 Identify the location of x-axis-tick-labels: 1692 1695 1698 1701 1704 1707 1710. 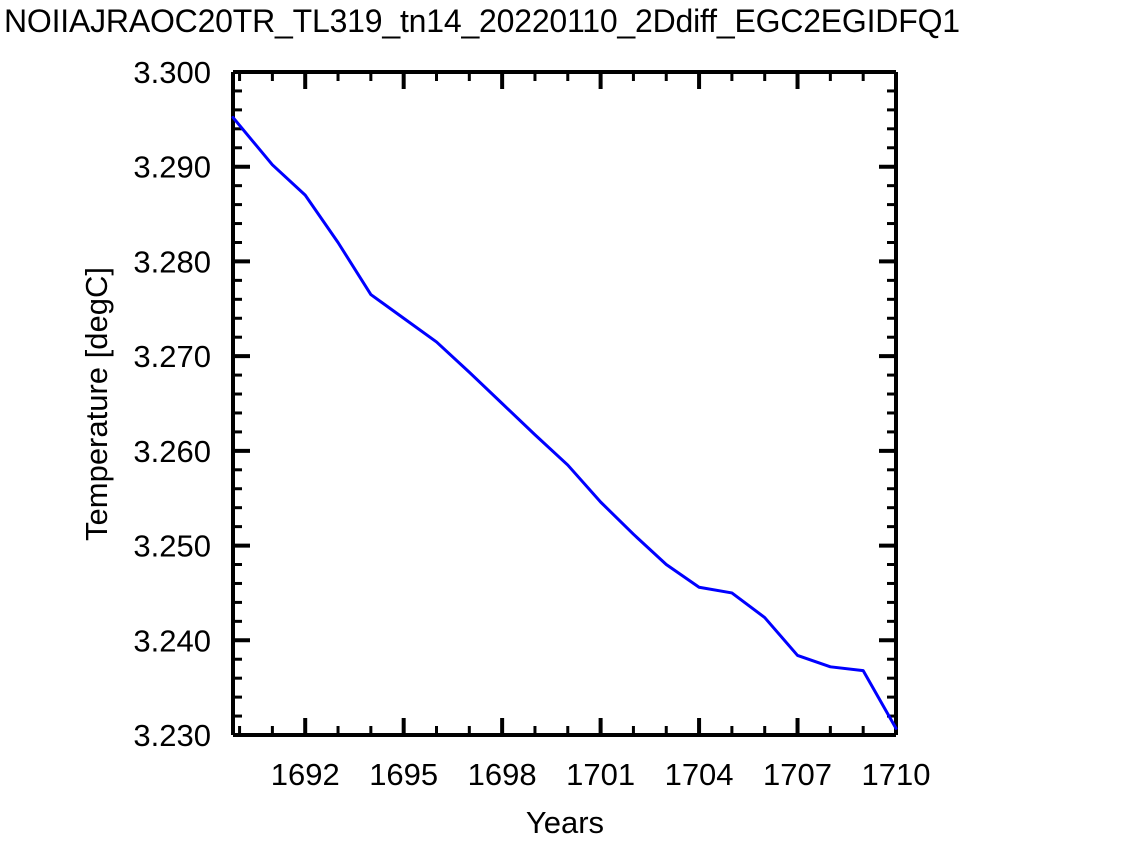
(601, 774).